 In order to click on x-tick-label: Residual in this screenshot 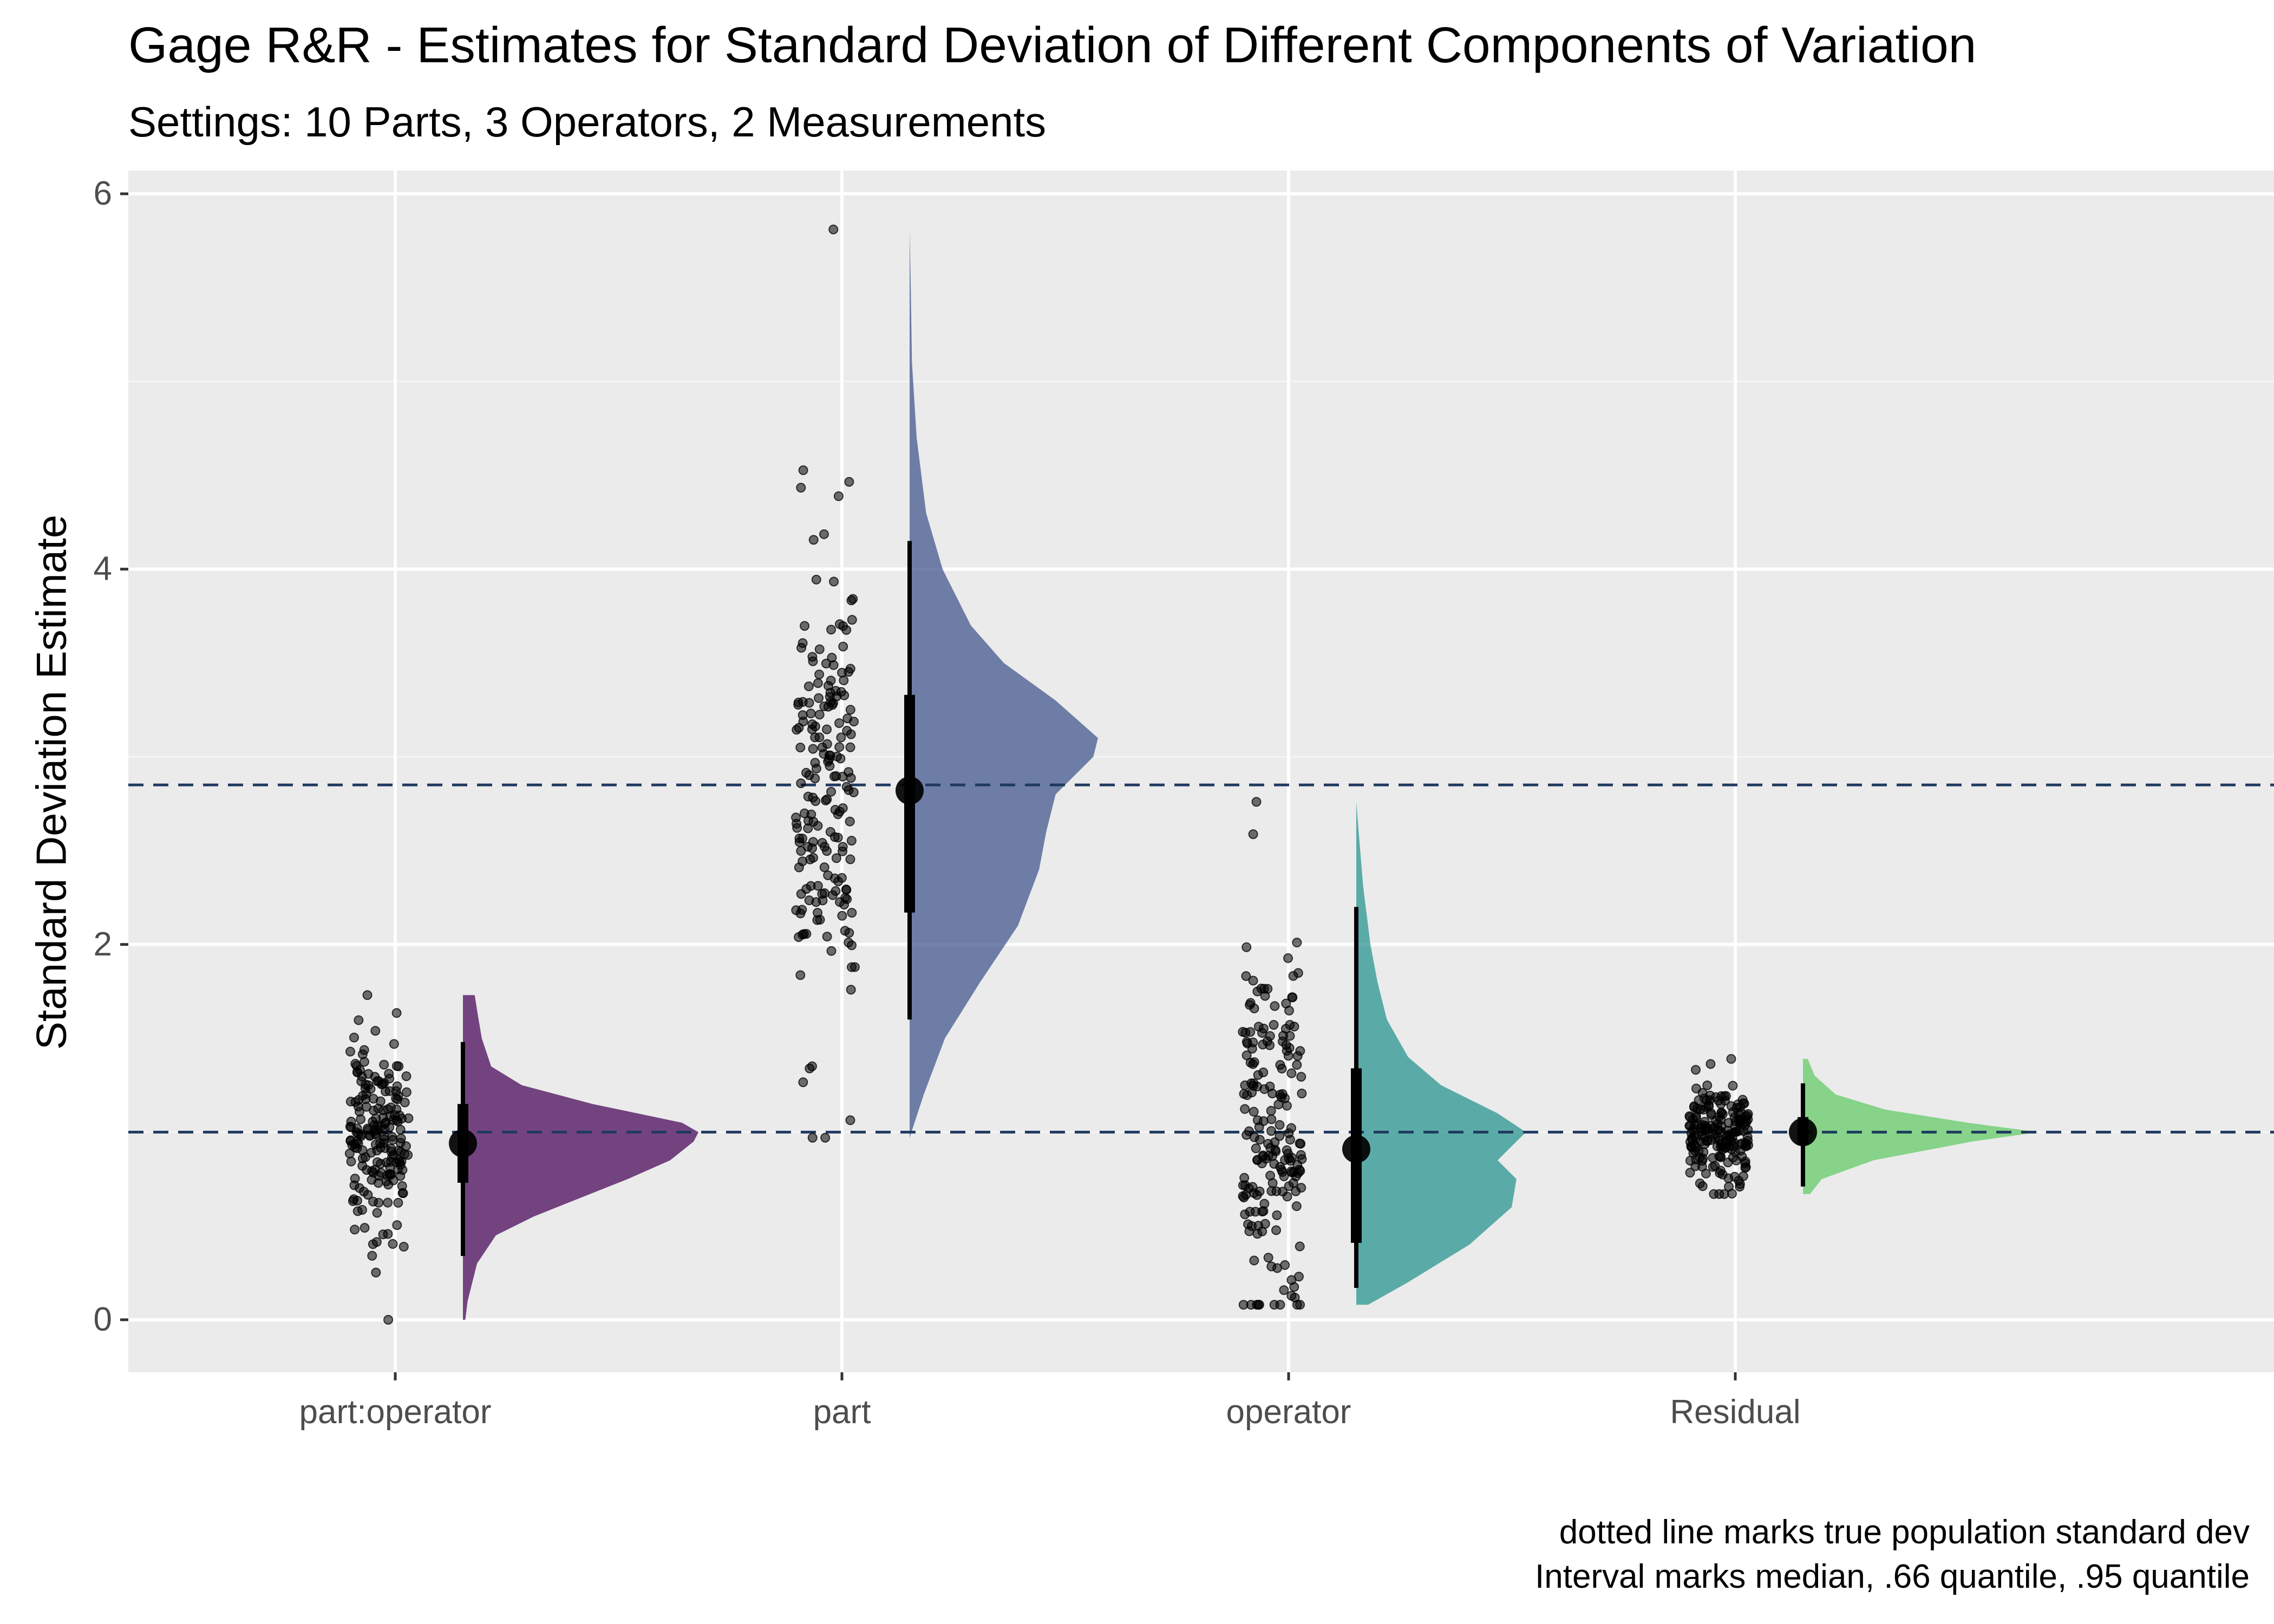, I will do `click(1736, 1412)`.